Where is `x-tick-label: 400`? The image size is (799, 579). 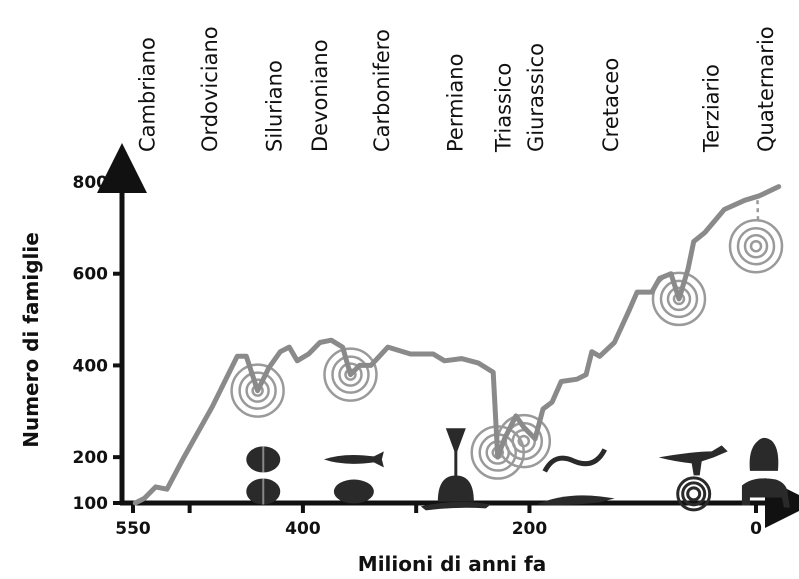 x-tick-label: 400 is located at coordinates (303, 529).